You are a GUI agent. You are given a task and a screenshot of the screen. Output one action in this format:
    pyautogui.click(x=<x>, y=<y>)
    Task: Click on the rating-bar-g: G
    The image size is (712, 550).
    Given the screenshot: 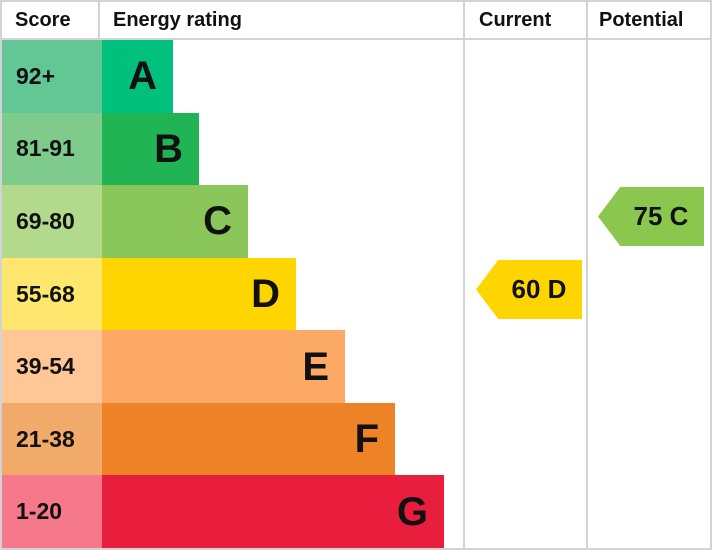 What is the action you would take?
    pyautogui.click(x=273, y=511)
    